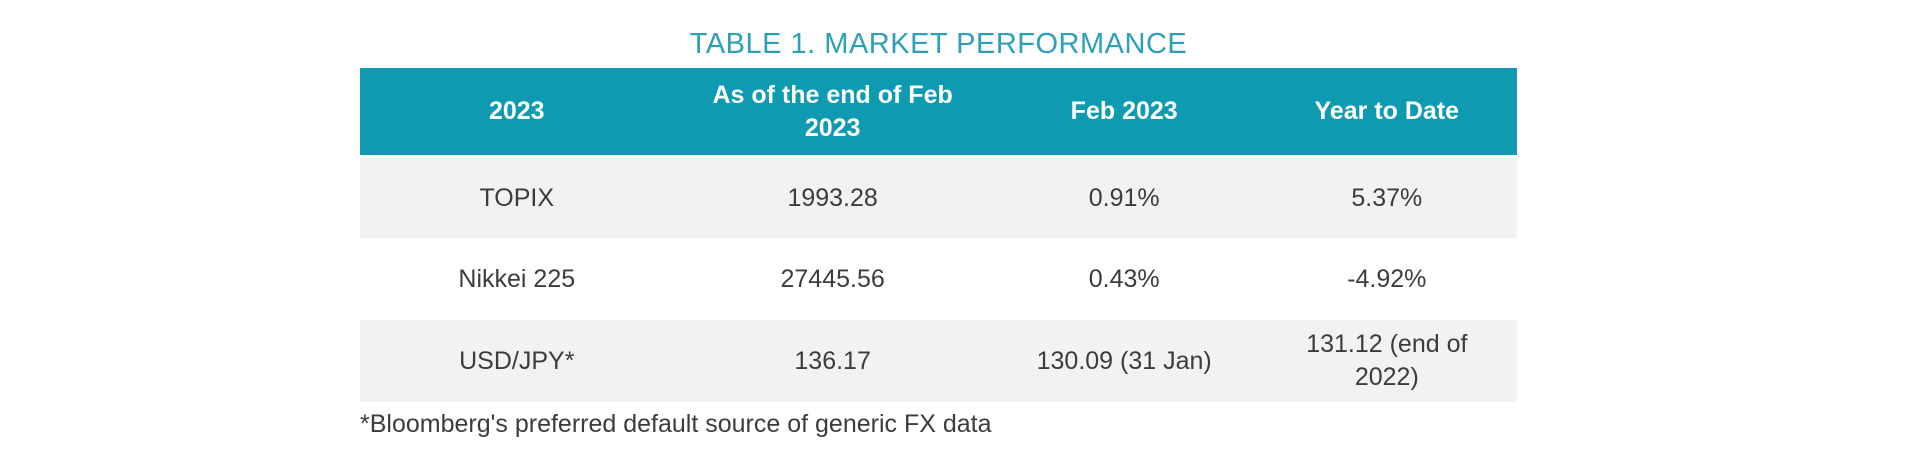  What do you see at coordinates (938, 198) in the screenshot?
I see `table-row-topix: TOPIX 1993.28 0.91% 5.37%` at bounding box center [938, 198].